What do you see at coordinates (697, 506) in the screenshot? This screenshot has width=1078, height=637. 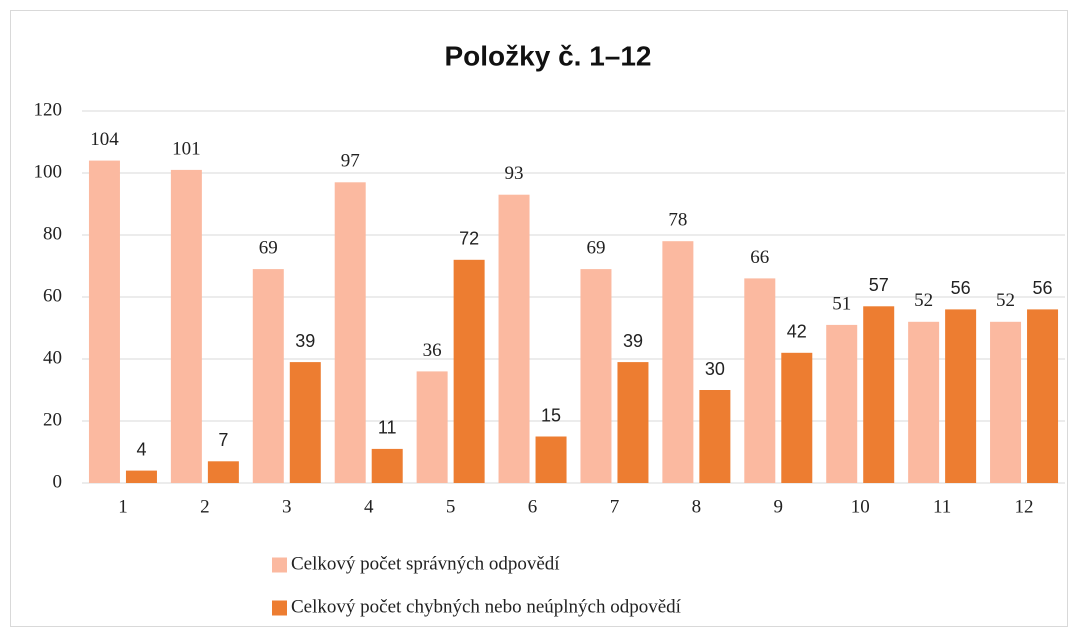 I see `x-tick-label: 8` at bounding box center [697, 506].